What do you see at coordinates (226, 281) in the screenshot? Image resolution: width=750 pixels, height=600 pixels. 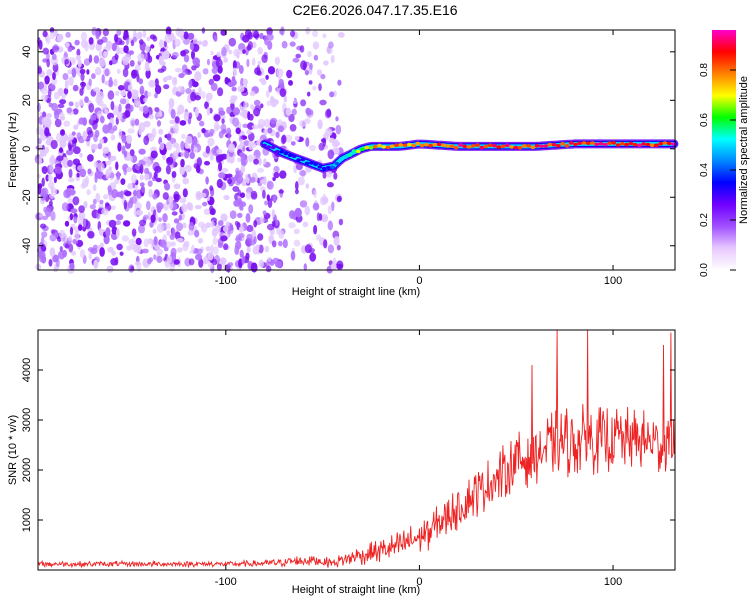 I see `x-tick-label: -100` at bounding box center [226, 281].